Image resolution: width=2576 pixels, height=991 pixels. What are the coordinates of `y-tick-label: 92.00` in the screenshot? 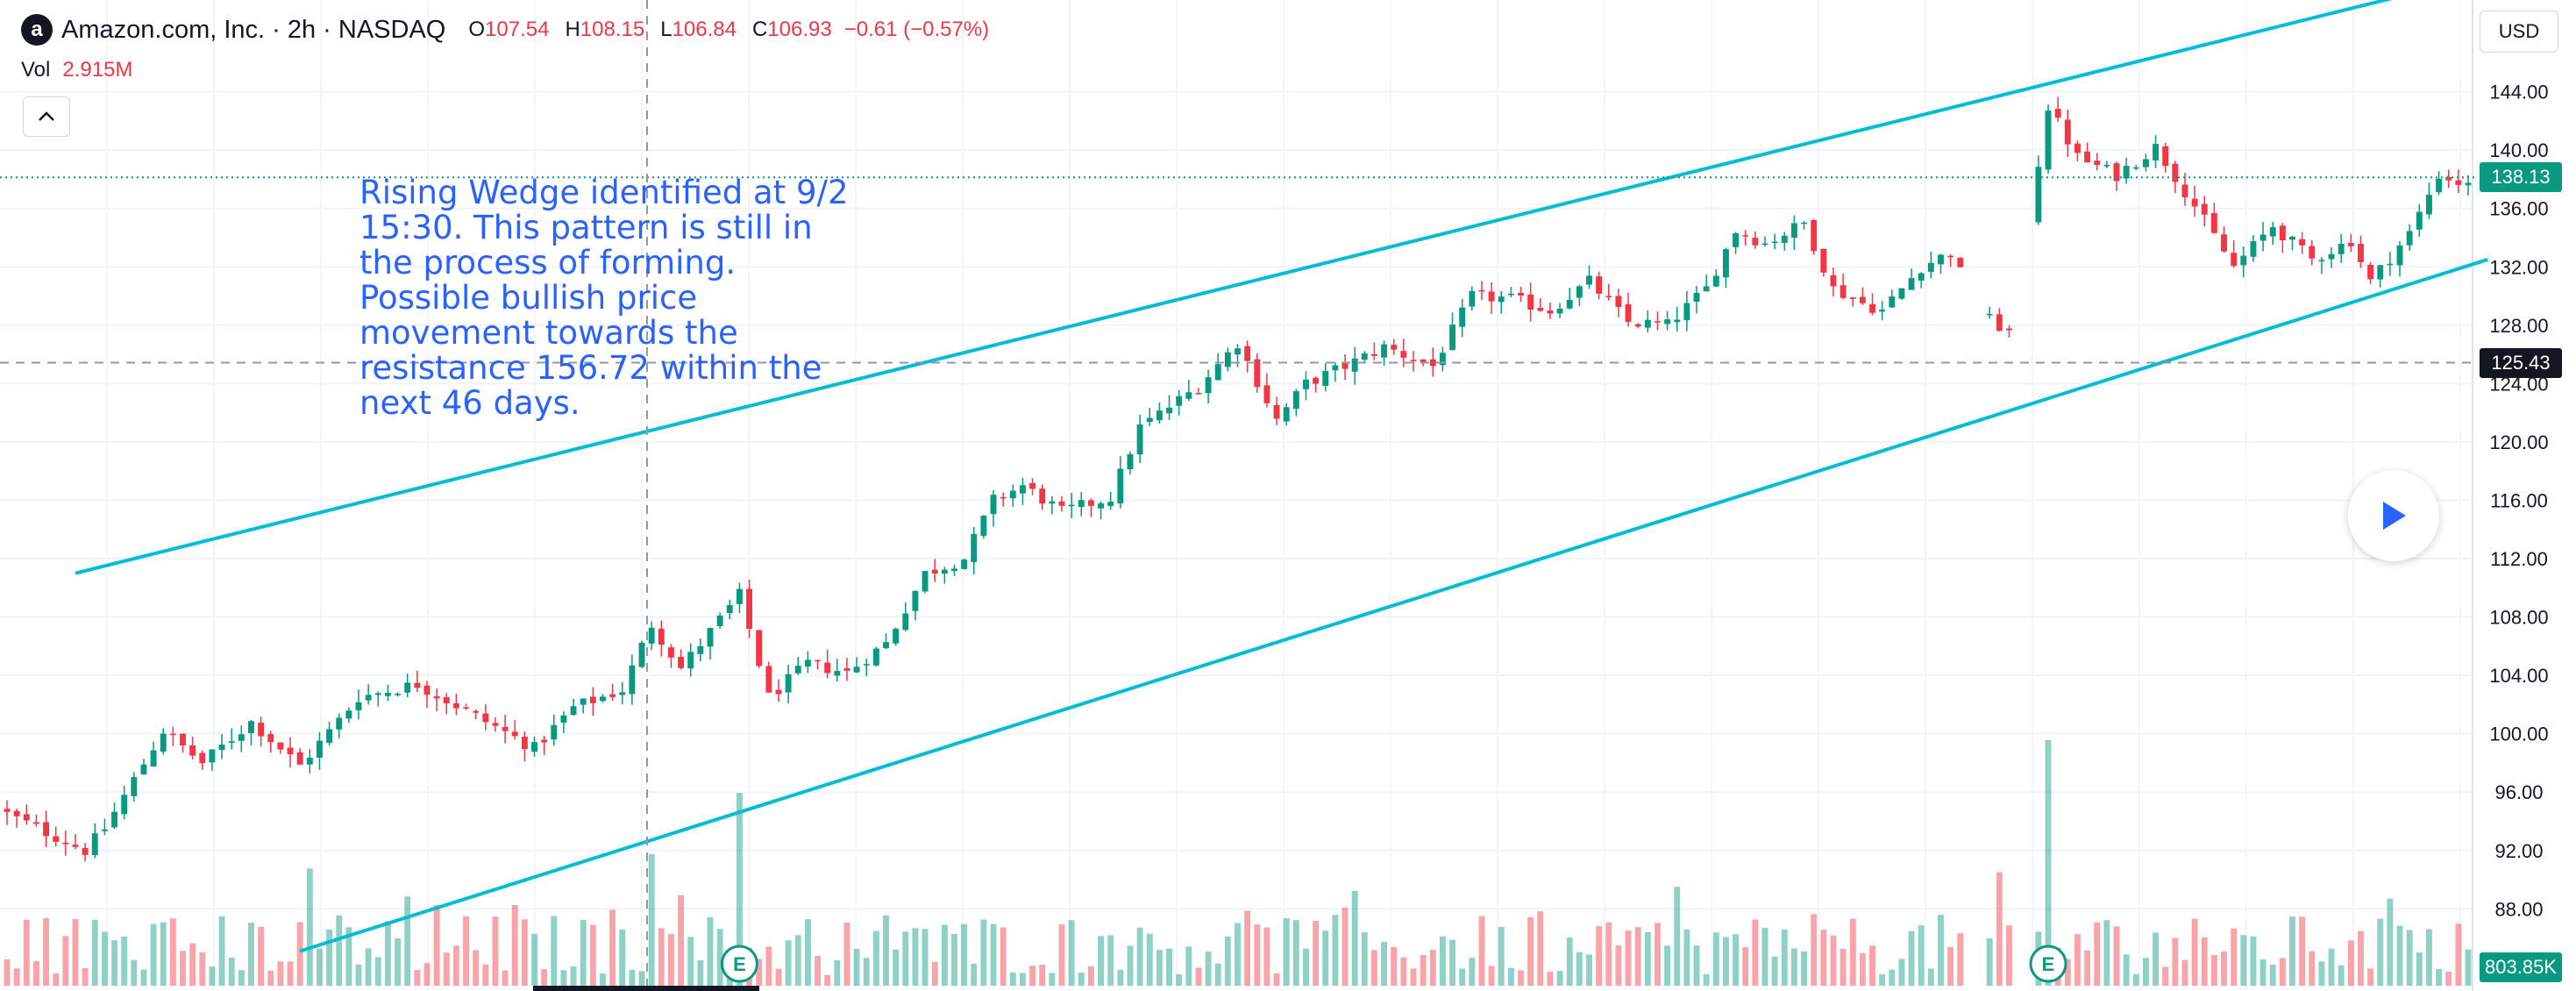 It's located at (2518, 851).